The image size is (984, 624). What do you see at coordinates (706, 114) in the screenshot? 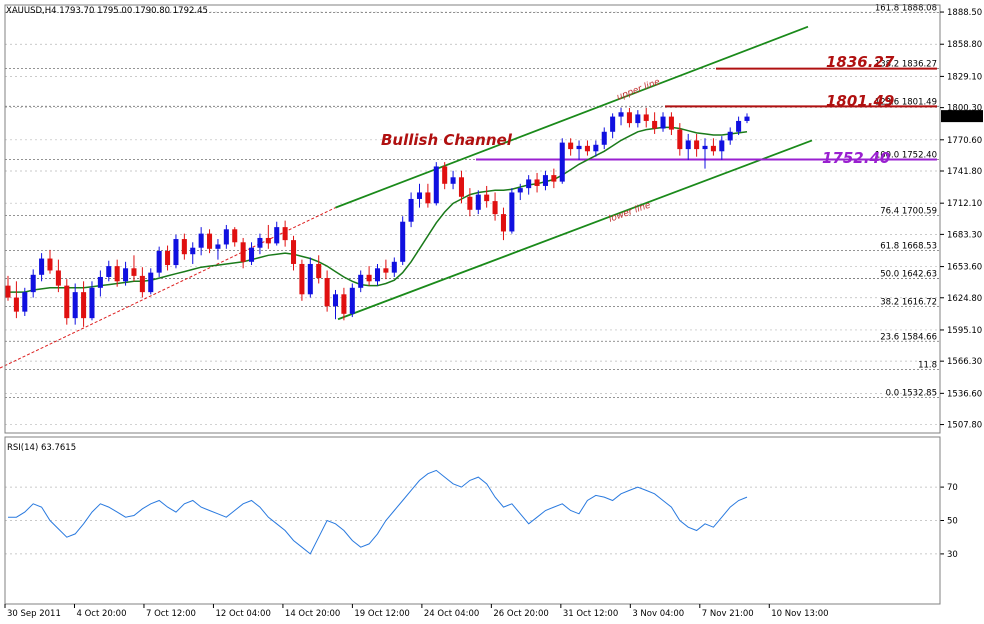
I see `price-levels` at bounding box center [706, 114].